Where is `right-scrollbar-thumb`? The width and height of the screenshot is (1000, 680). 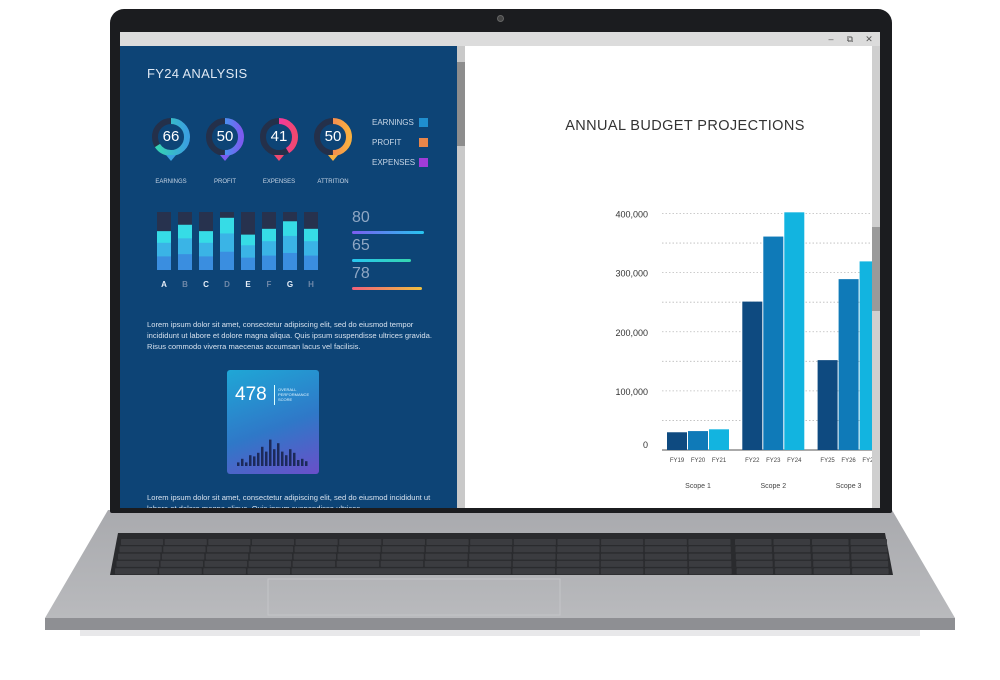 right-scrollbar-thumb is located at coordinates (876, 269).